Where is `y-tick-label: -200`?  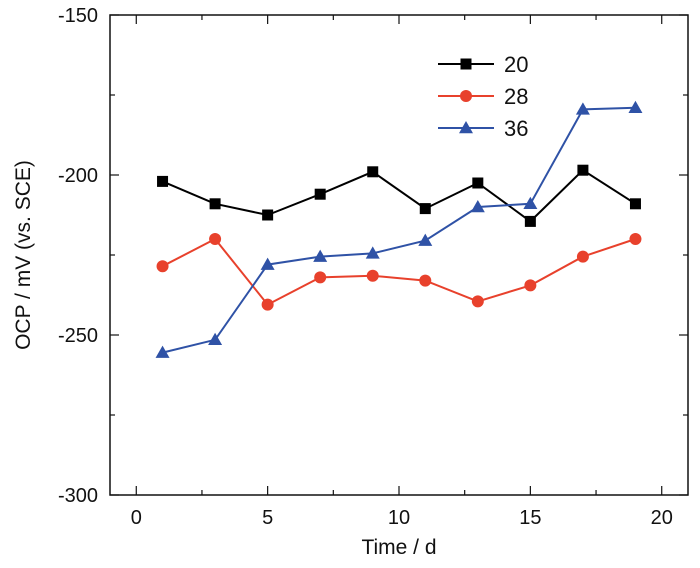
y-tick-label: -200 is located at coordinates (78, 176).